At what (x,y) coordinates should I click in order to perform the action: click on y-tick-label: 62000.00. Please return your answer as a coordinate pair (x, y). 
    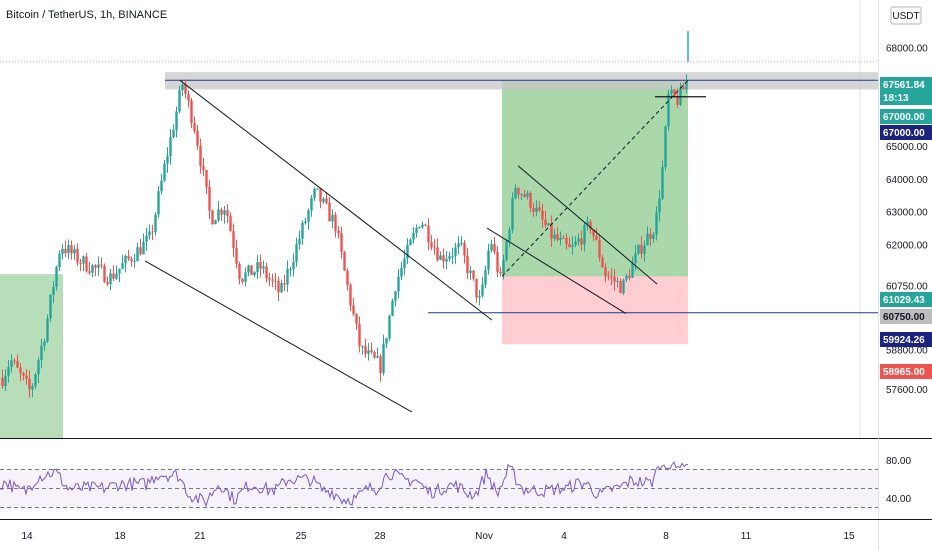
    Looking at the image, I should click on (907, 246).